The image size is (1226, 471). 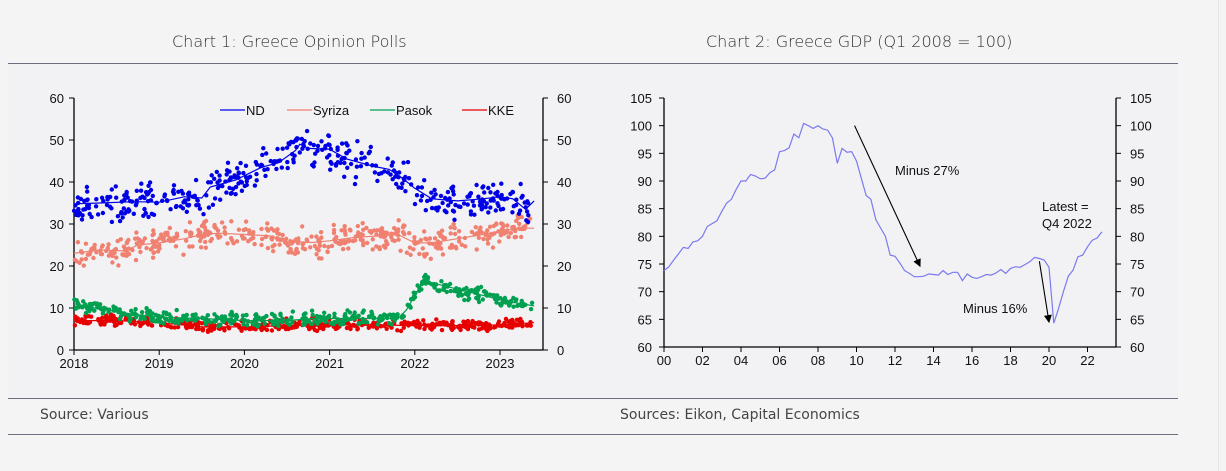 I want to click on bottom-rule, so click(x=593, y=434).